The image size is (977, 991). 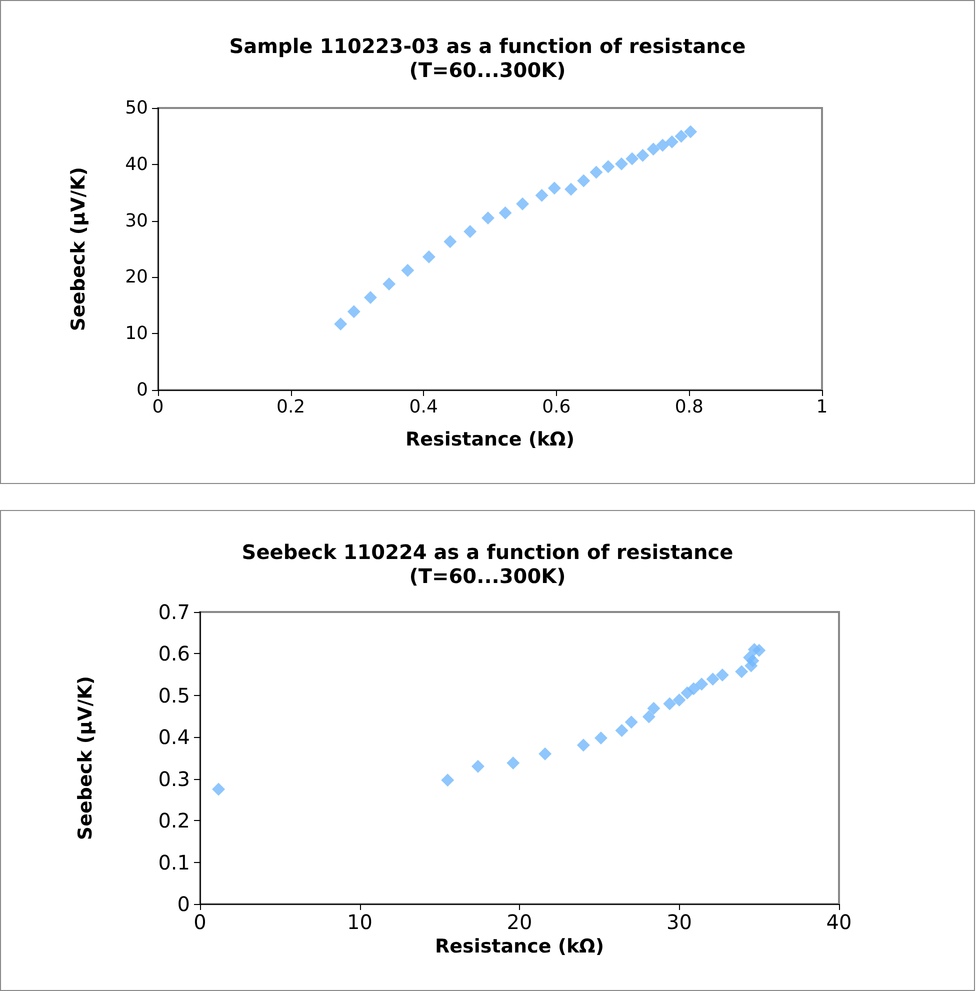 What do you see at coordinates (136, 108) in the screenshot?
I see `y-tick-label: 50` at bounding box center [136, 108].